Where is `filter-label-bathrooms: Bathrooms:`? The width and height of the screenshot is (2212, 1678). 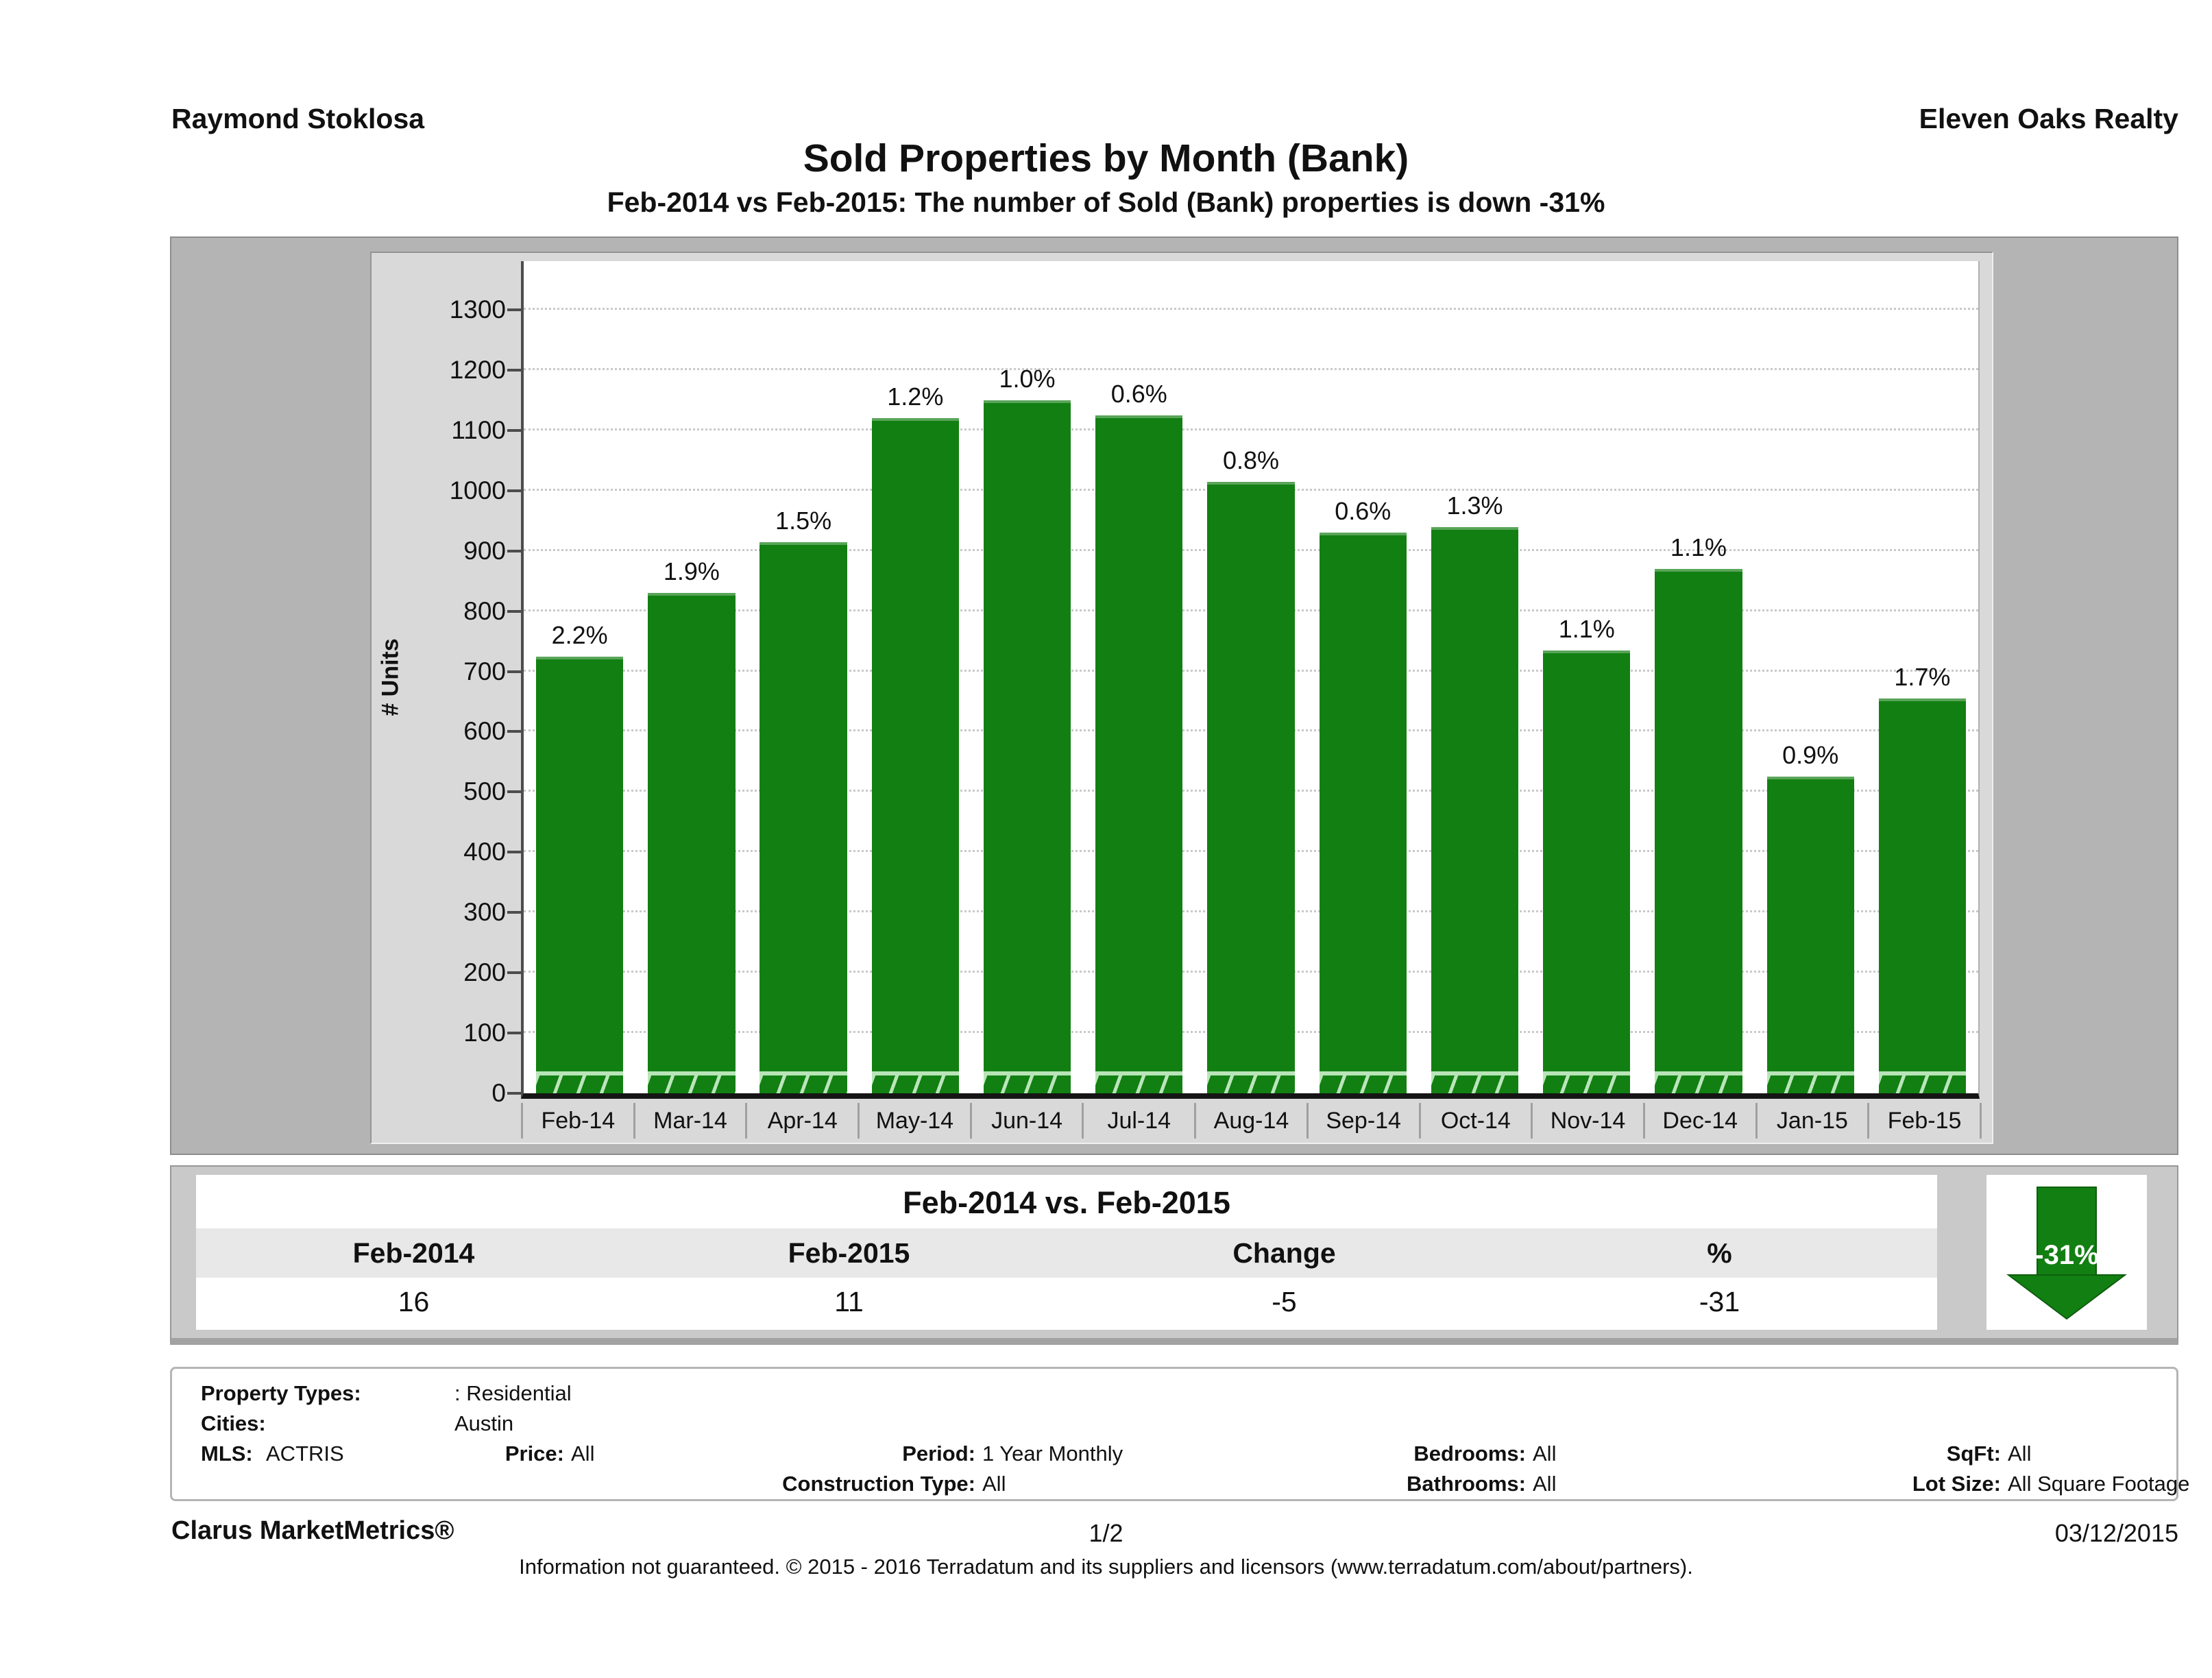
filter-label-bathrooms: Bathrooms: is located at coordinates (1466, 1484).